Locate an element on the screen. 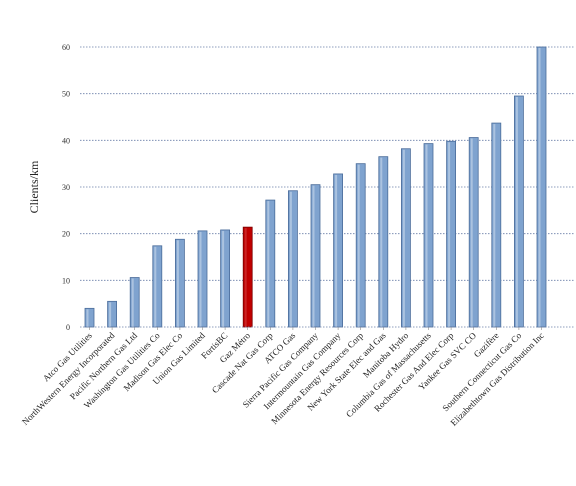  y-tick-label: 20 is located at coordinates (66, 234).